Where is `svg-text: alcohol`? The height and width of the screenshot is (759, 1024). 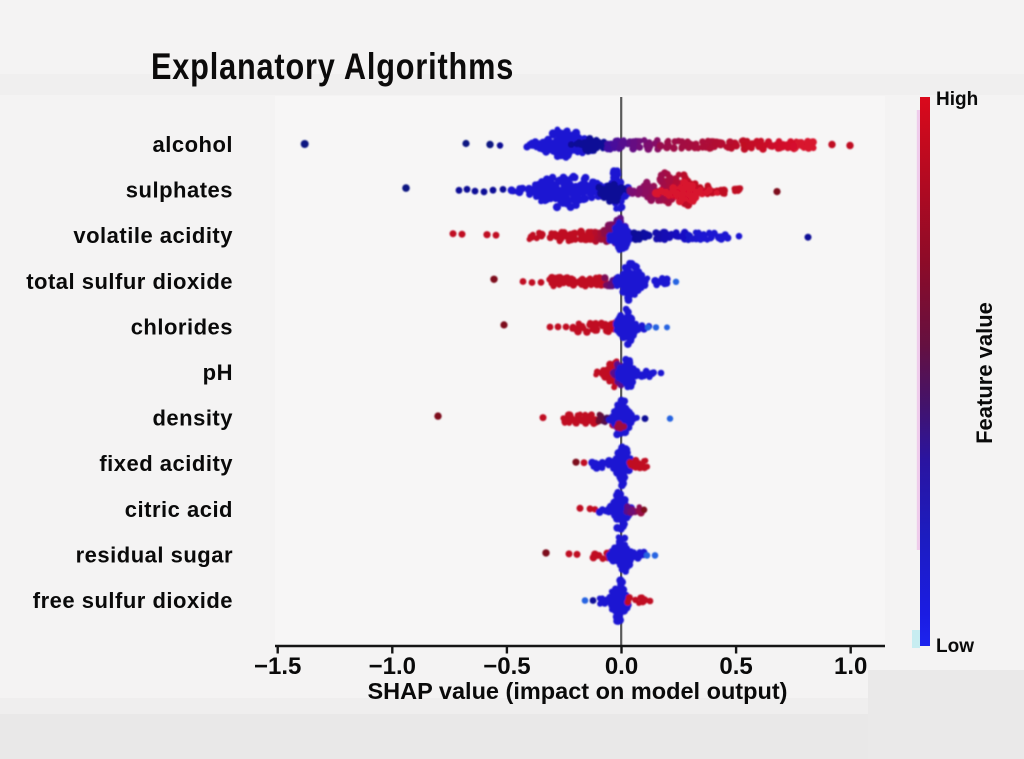 svg-text: alcohol is located at coordinates (192, 144).